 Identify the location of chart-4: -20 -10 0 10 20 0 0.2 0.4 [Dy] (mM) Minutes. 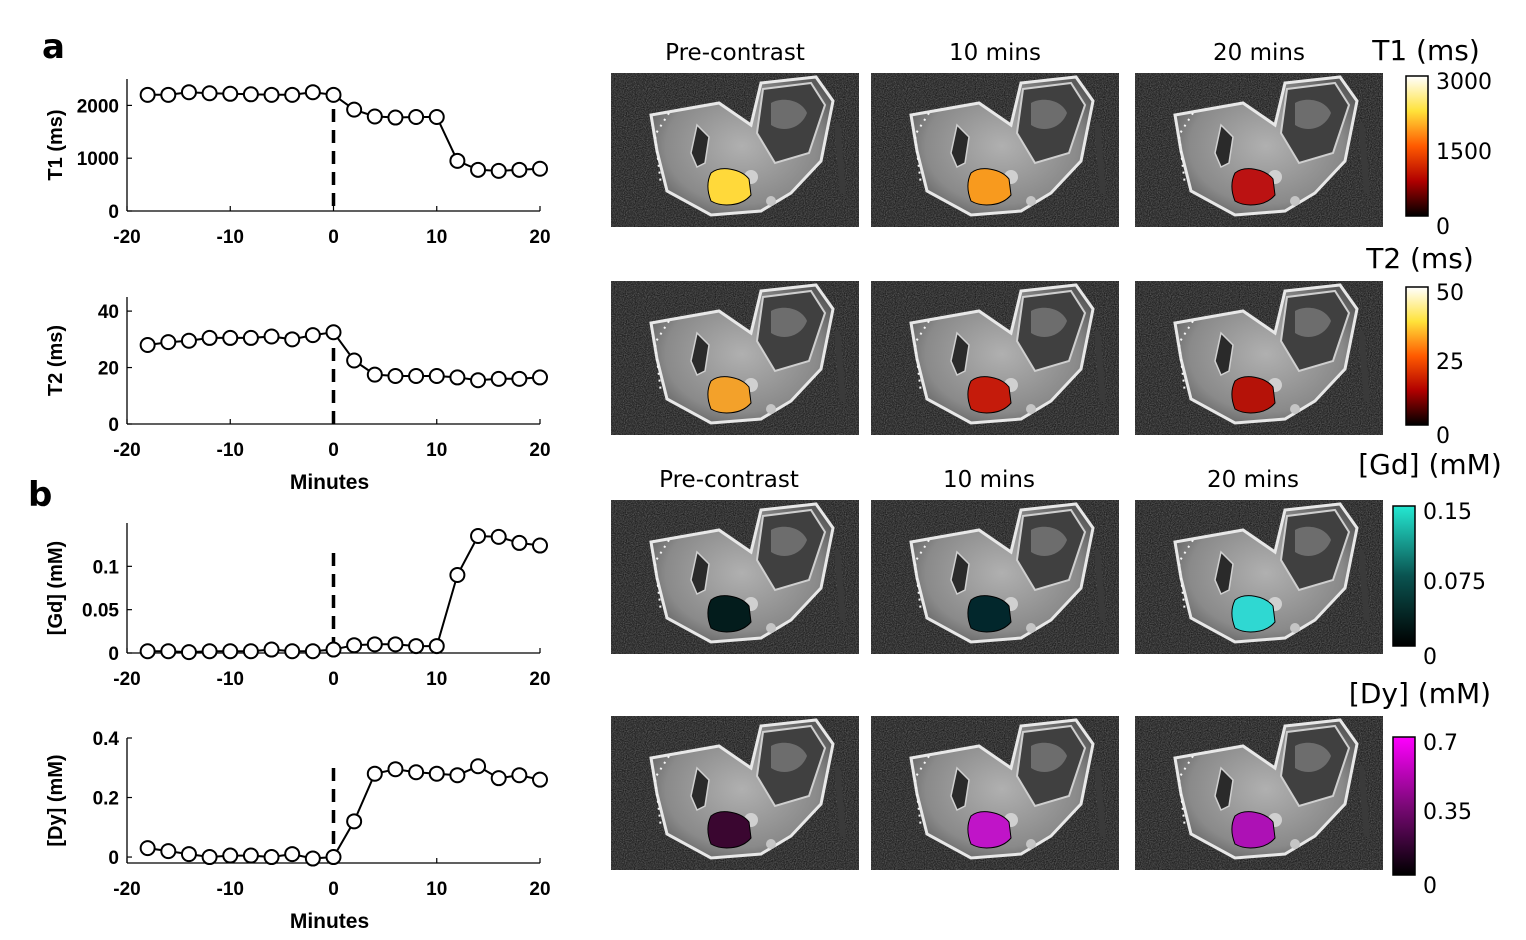
(298, 831).